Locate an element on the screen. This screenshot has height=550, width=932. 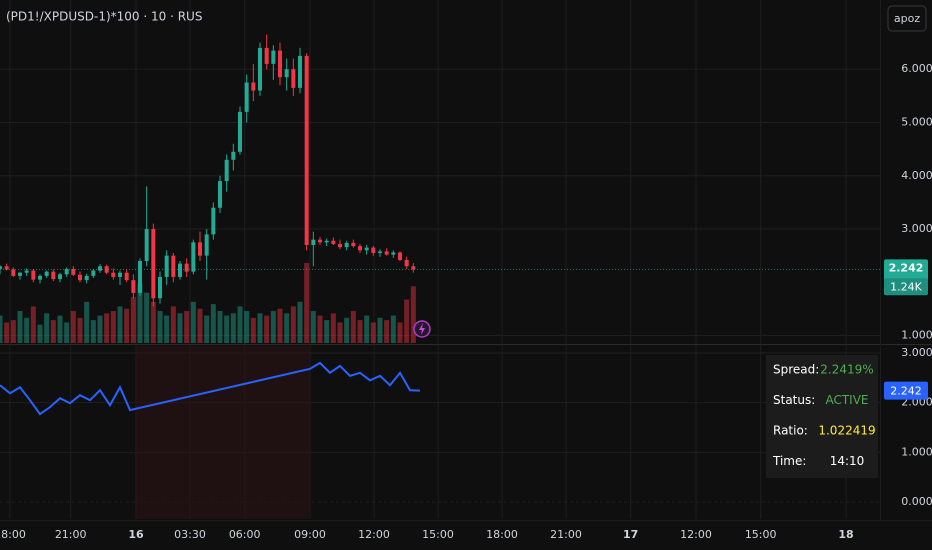
table-label: Ratio: is located at coordinates (790, 431).